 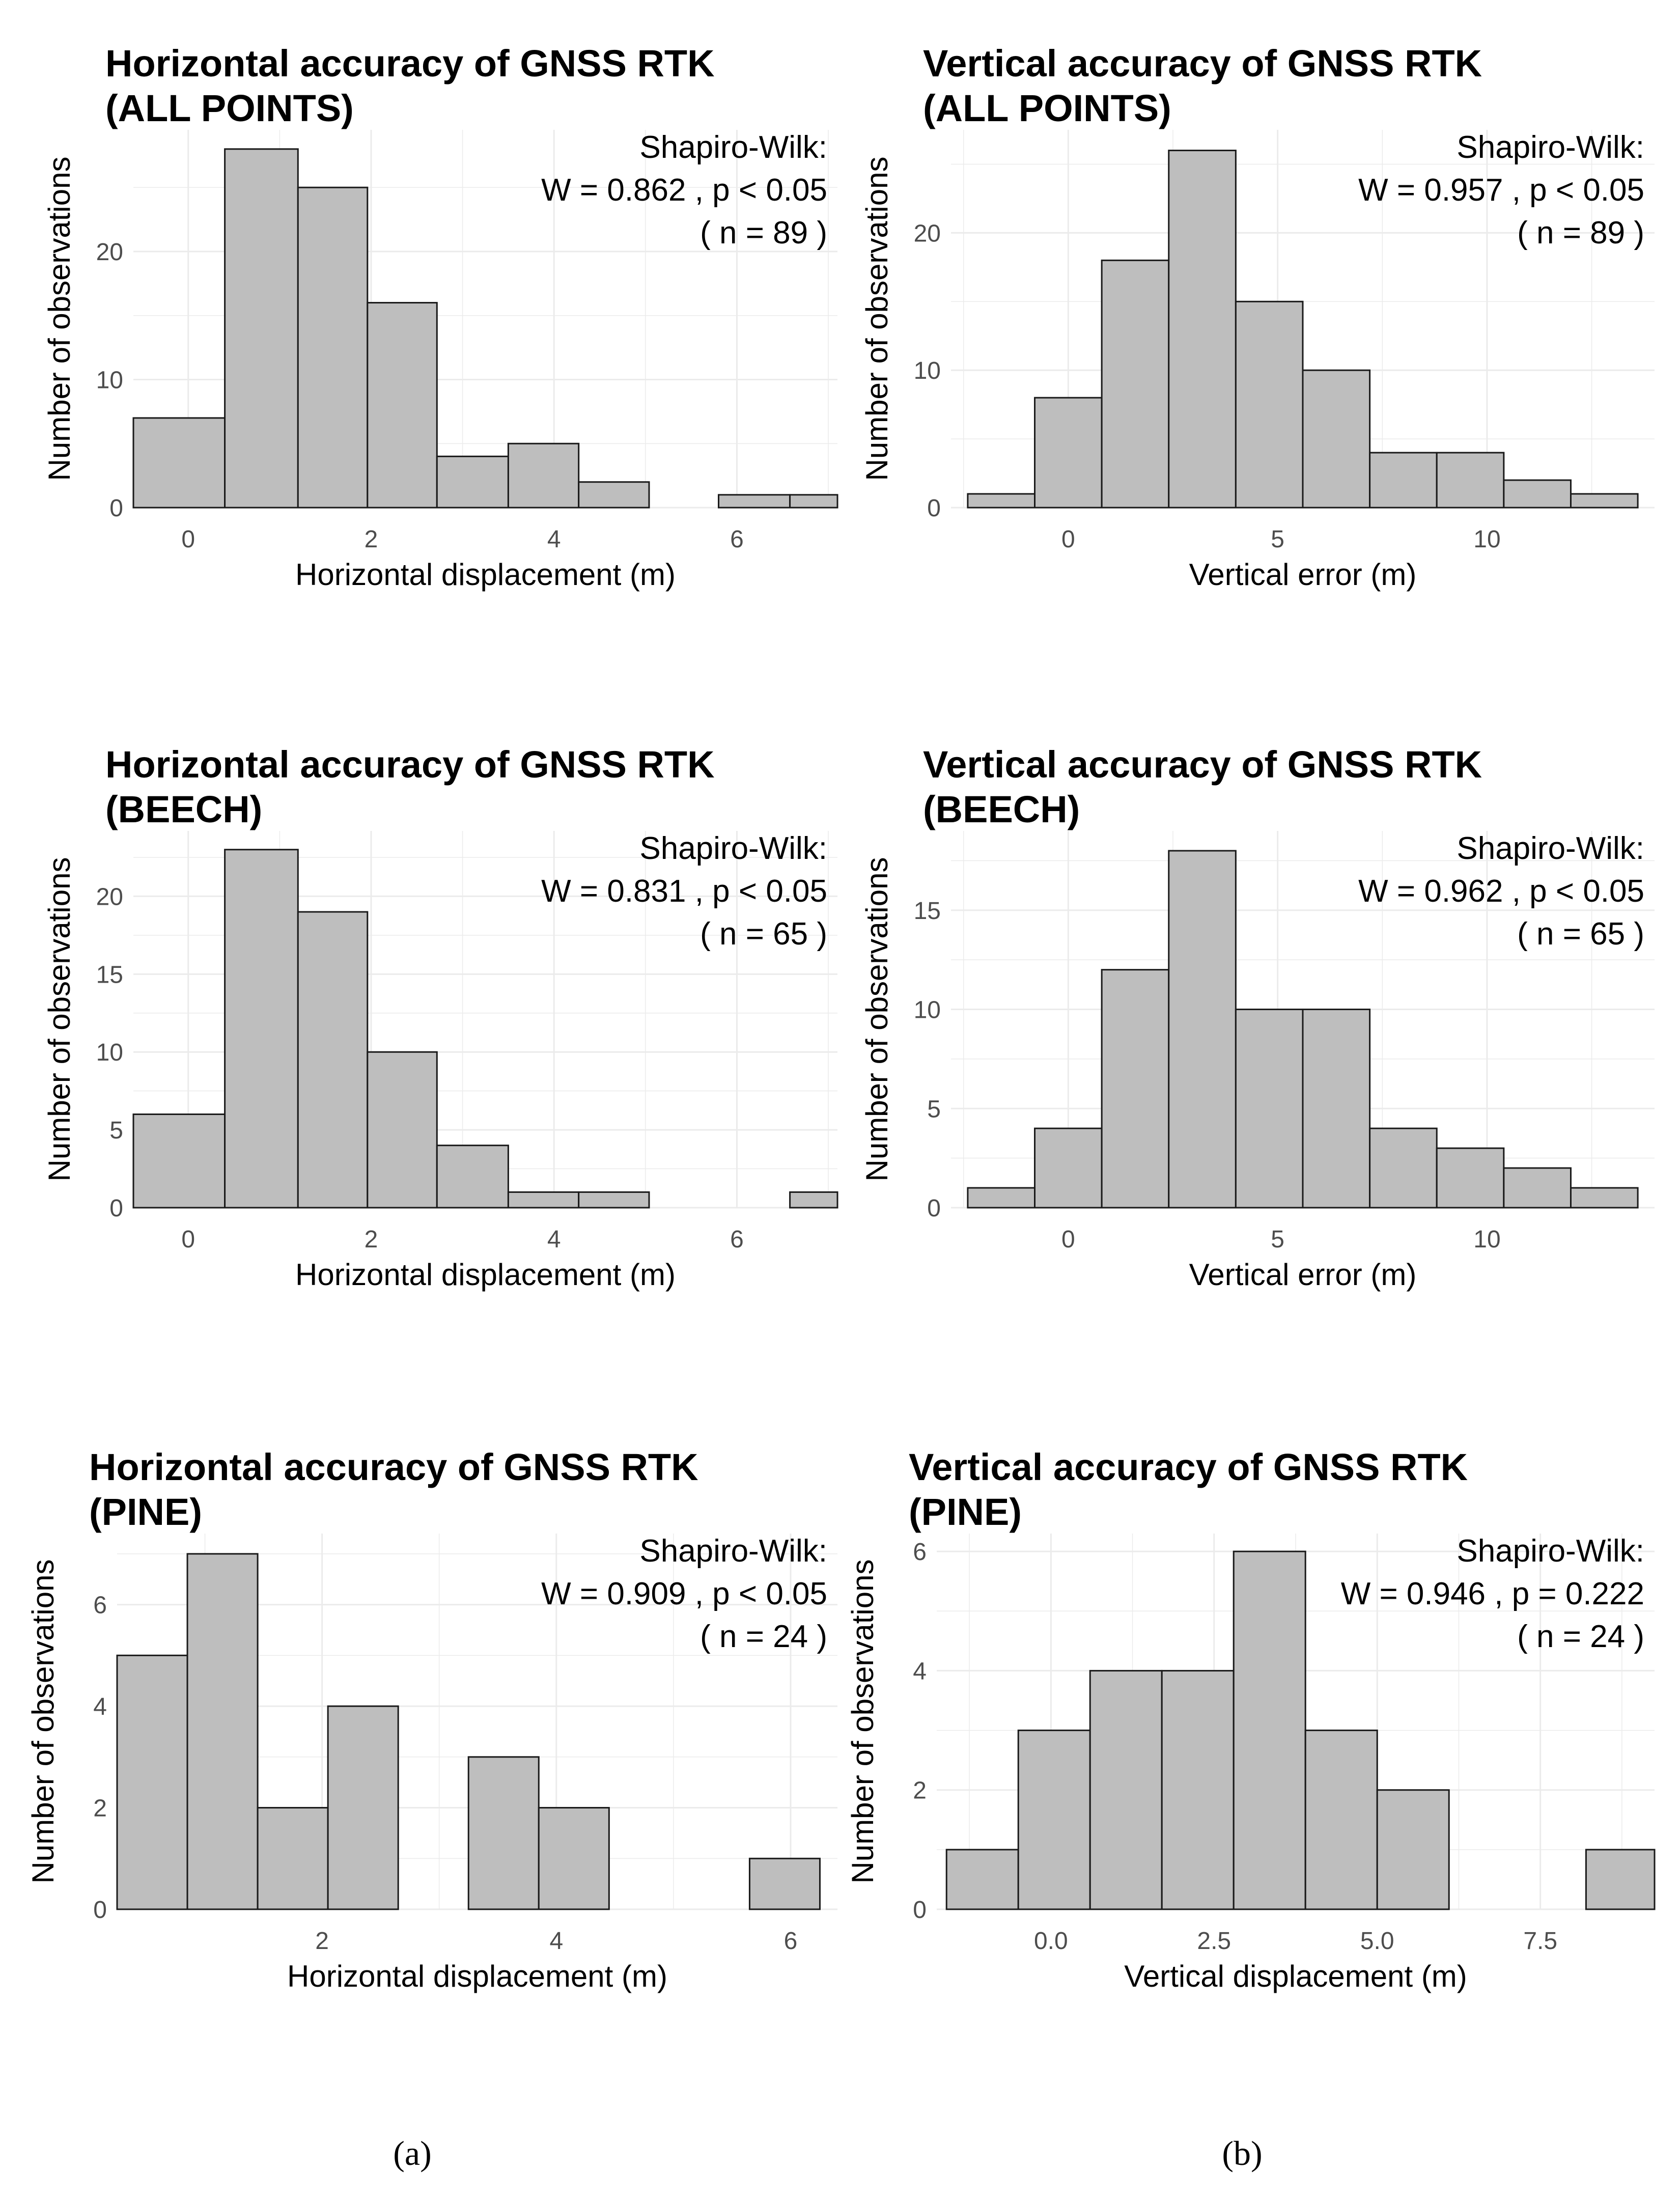 I want to click on y-tick-label: 15, so click(x=109, y=974).